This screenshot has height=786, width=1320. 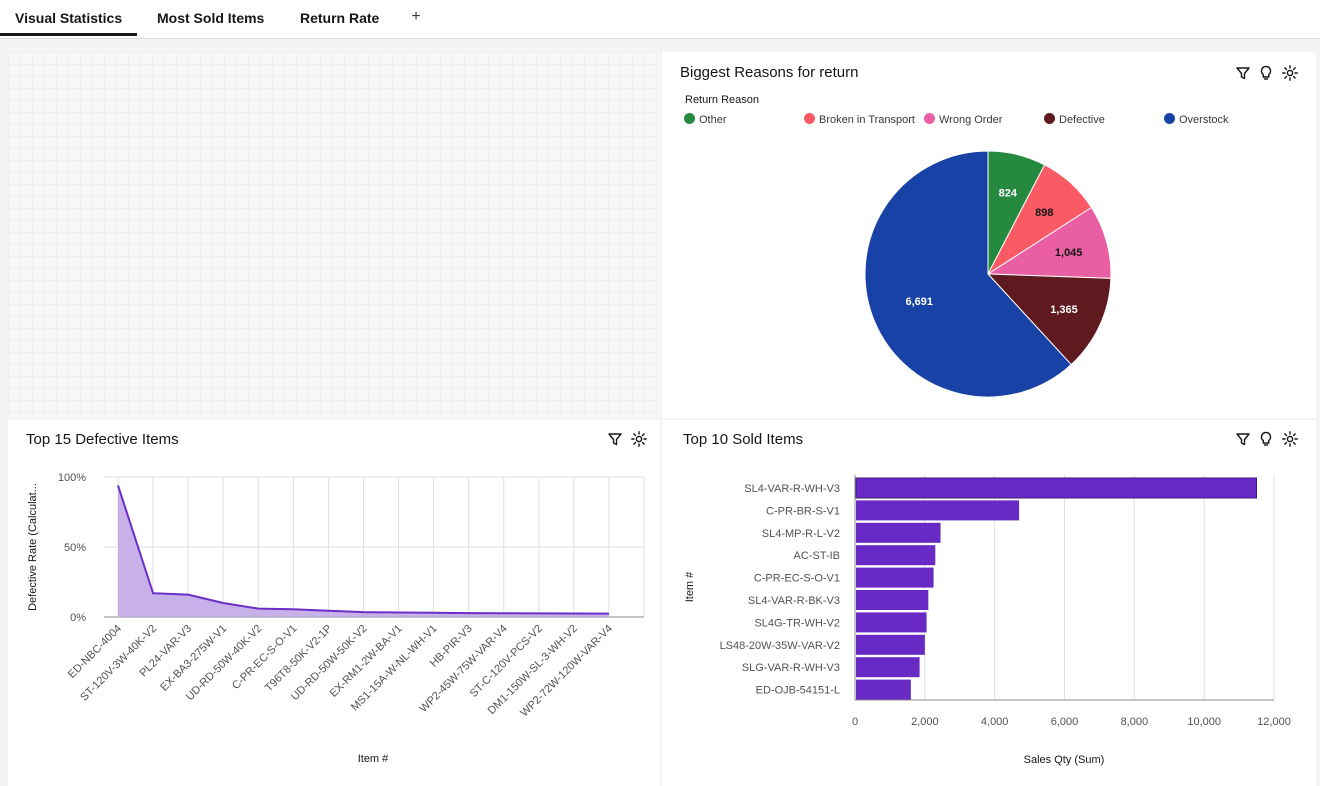 What do you see at coordinates (211, 18) in the screenshot?
I see `tab-most-sold-items: Most Sold Items` at bounding box center [211, 18].